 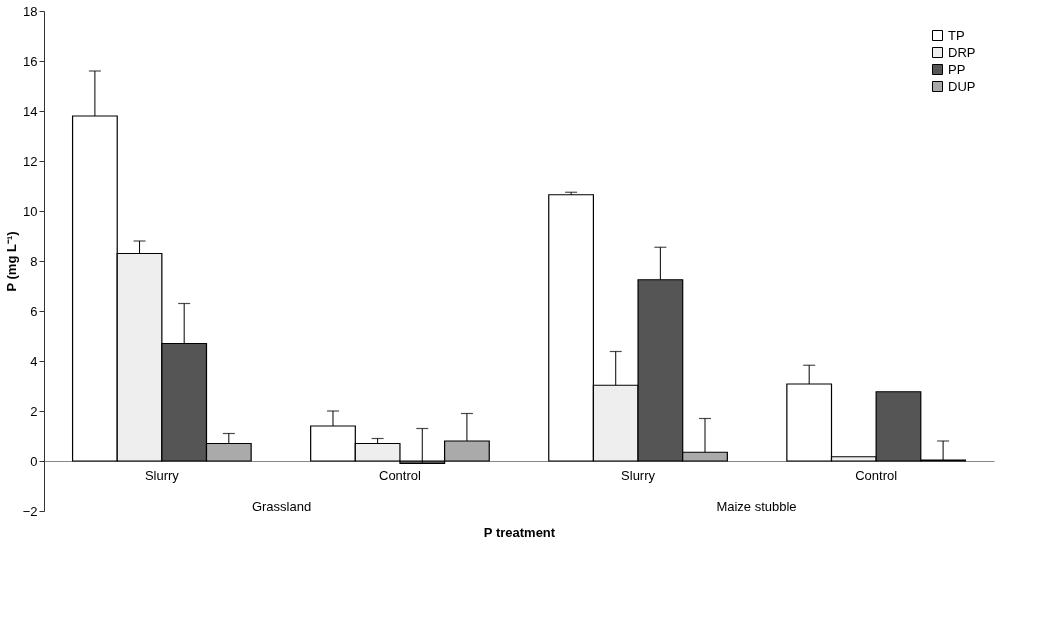 I want to click on y-tick-label: 0, so click(x=34, y=461).